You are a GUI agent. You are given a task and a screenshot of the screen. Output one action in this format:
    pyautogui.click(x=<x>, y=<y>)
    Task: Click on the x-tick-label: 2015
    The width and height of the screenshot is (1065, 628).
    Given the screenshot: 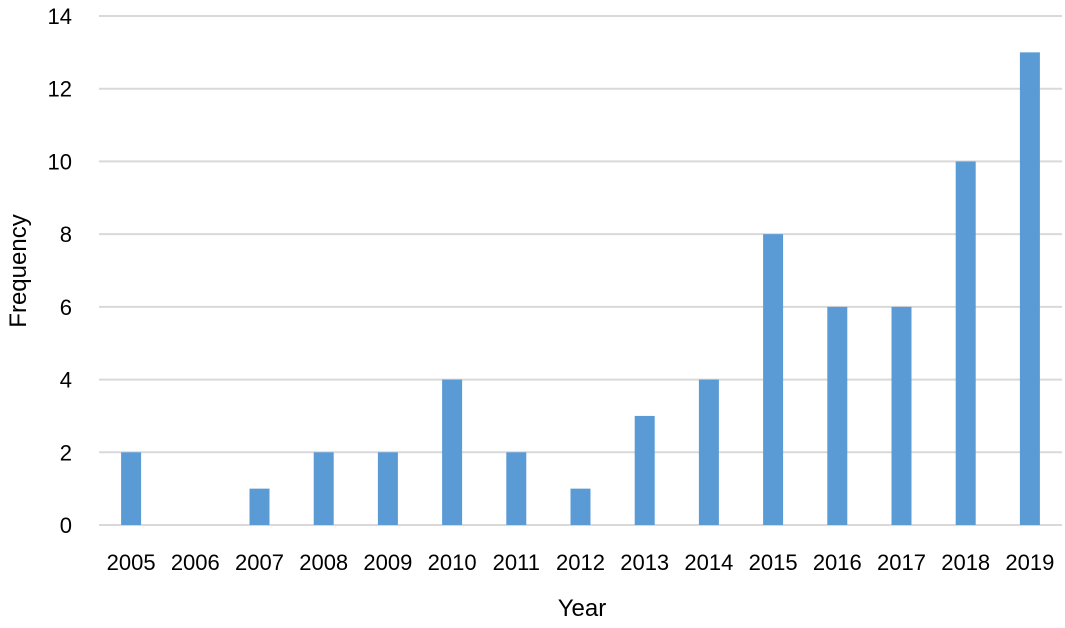 What is the action you would take?
    pyautogui.click(x=773, y=562)
    